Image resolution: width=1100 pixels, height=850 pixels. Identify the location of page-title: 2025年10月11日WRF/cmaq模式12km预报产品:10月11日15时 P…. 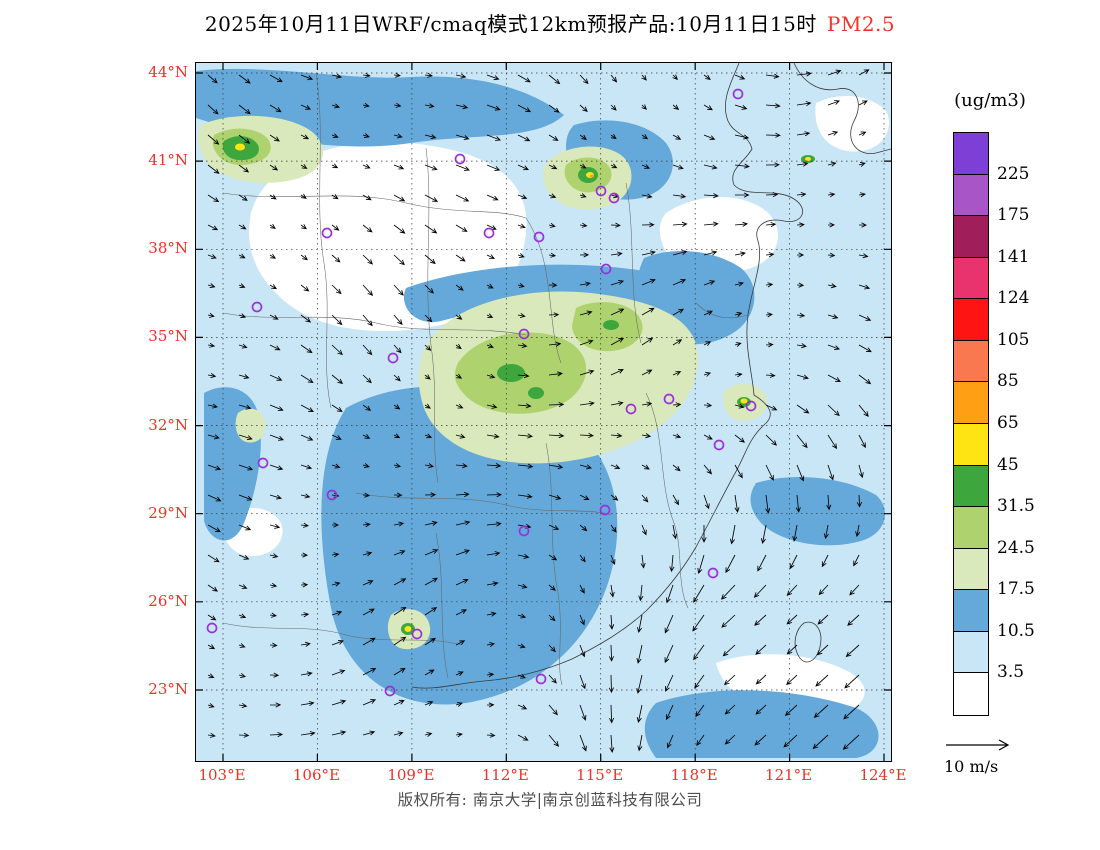
(550, 22).